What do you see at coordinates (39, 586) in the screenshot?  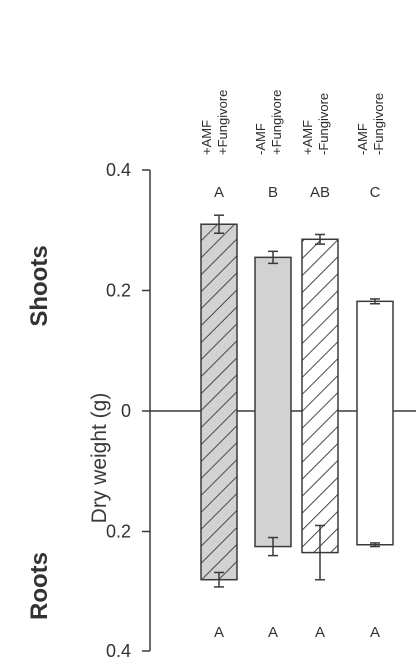 I see `roots-panel-label: Roots` at bounding box center [39, 586].